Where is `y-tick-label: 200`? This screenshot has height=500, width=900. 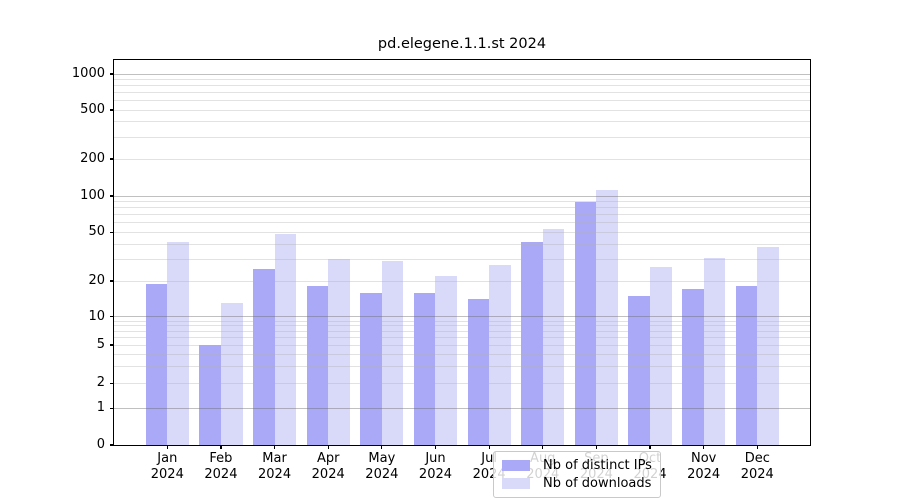
y-tick-label: 200 is located at coordinates (92, 158).